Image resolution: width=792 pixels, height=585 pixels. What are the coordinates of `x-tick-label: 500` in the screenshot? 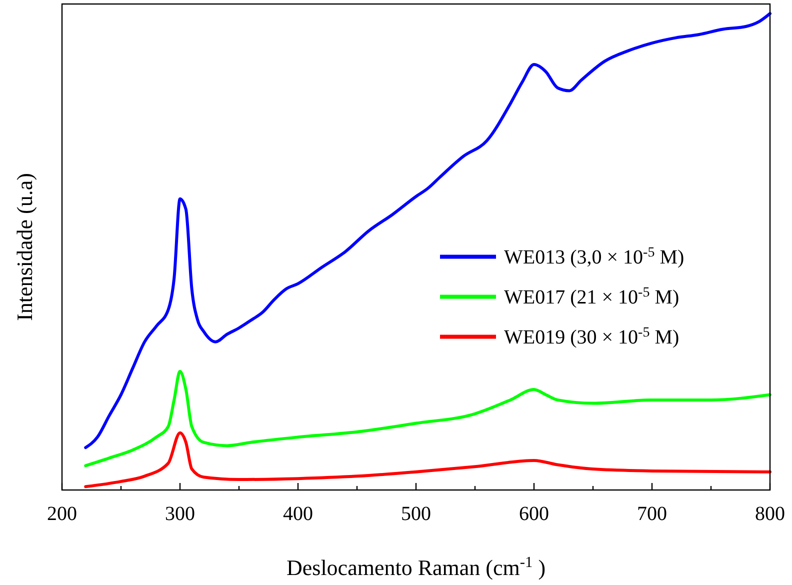 It's located at (416, 514).